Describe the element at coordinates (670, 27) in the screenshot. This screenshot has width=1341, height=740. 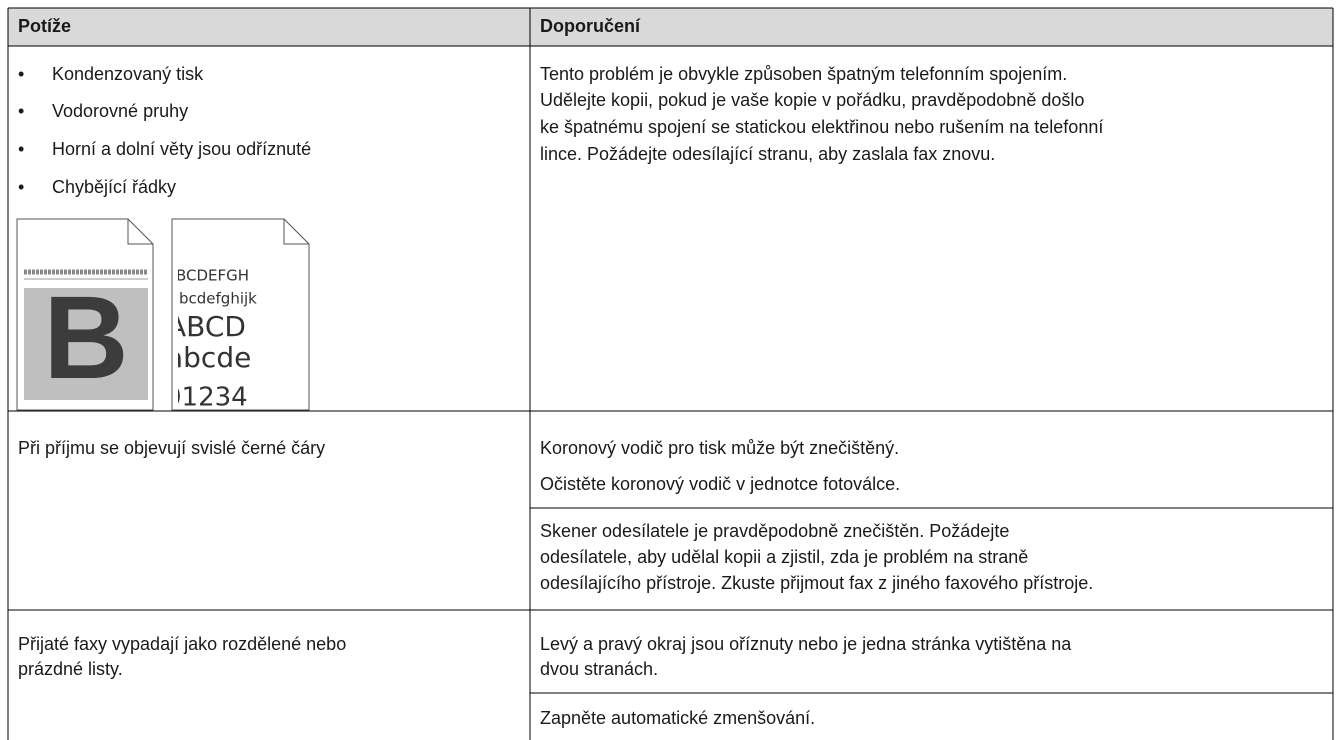
I see `header-bg` at that location.